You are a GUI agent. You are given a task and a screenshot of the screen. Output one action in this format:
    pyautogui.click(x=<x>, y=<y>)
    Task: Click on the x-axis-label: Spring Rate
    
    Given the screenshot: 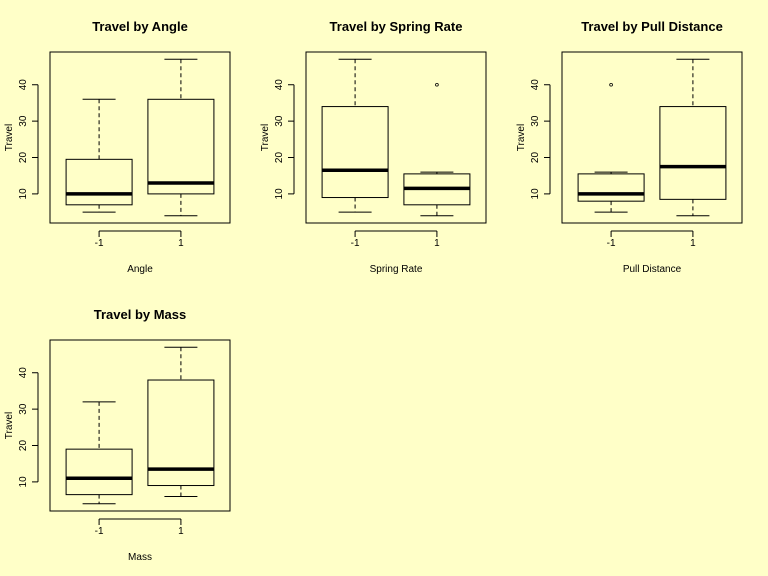 What is the action you would take?
    pyautogui.click(x=396, y=269)
    